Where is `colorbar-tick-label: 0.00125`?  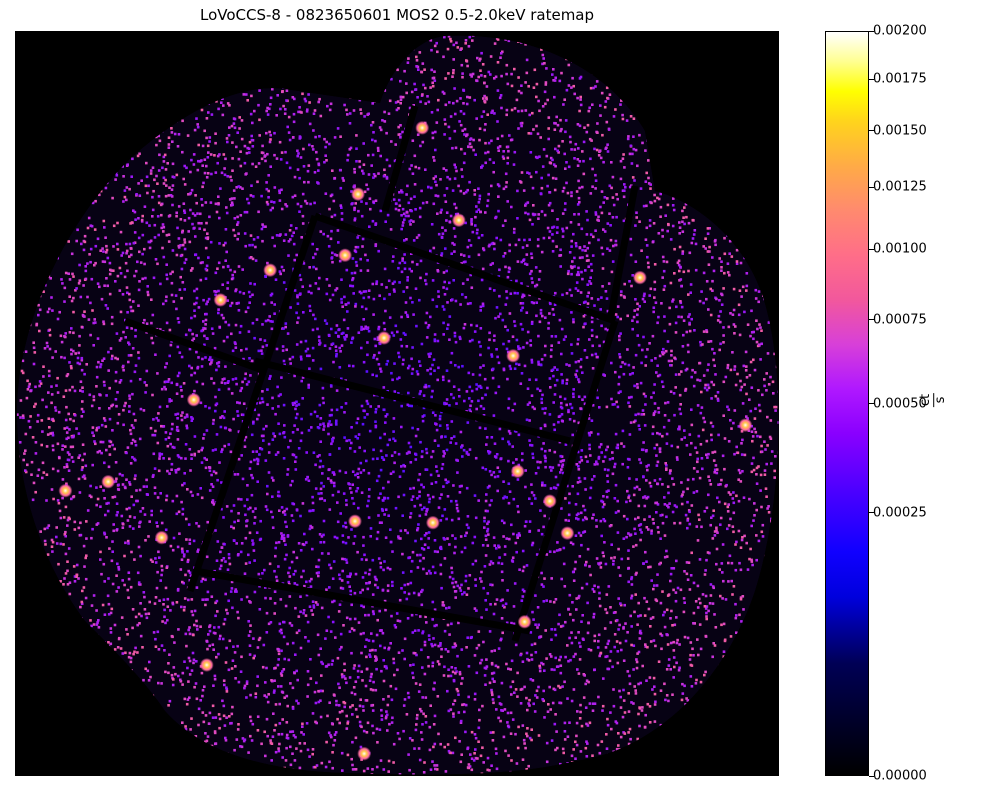 colorbar-tick-label: 0.00125 is located at coordinates (900, 187).